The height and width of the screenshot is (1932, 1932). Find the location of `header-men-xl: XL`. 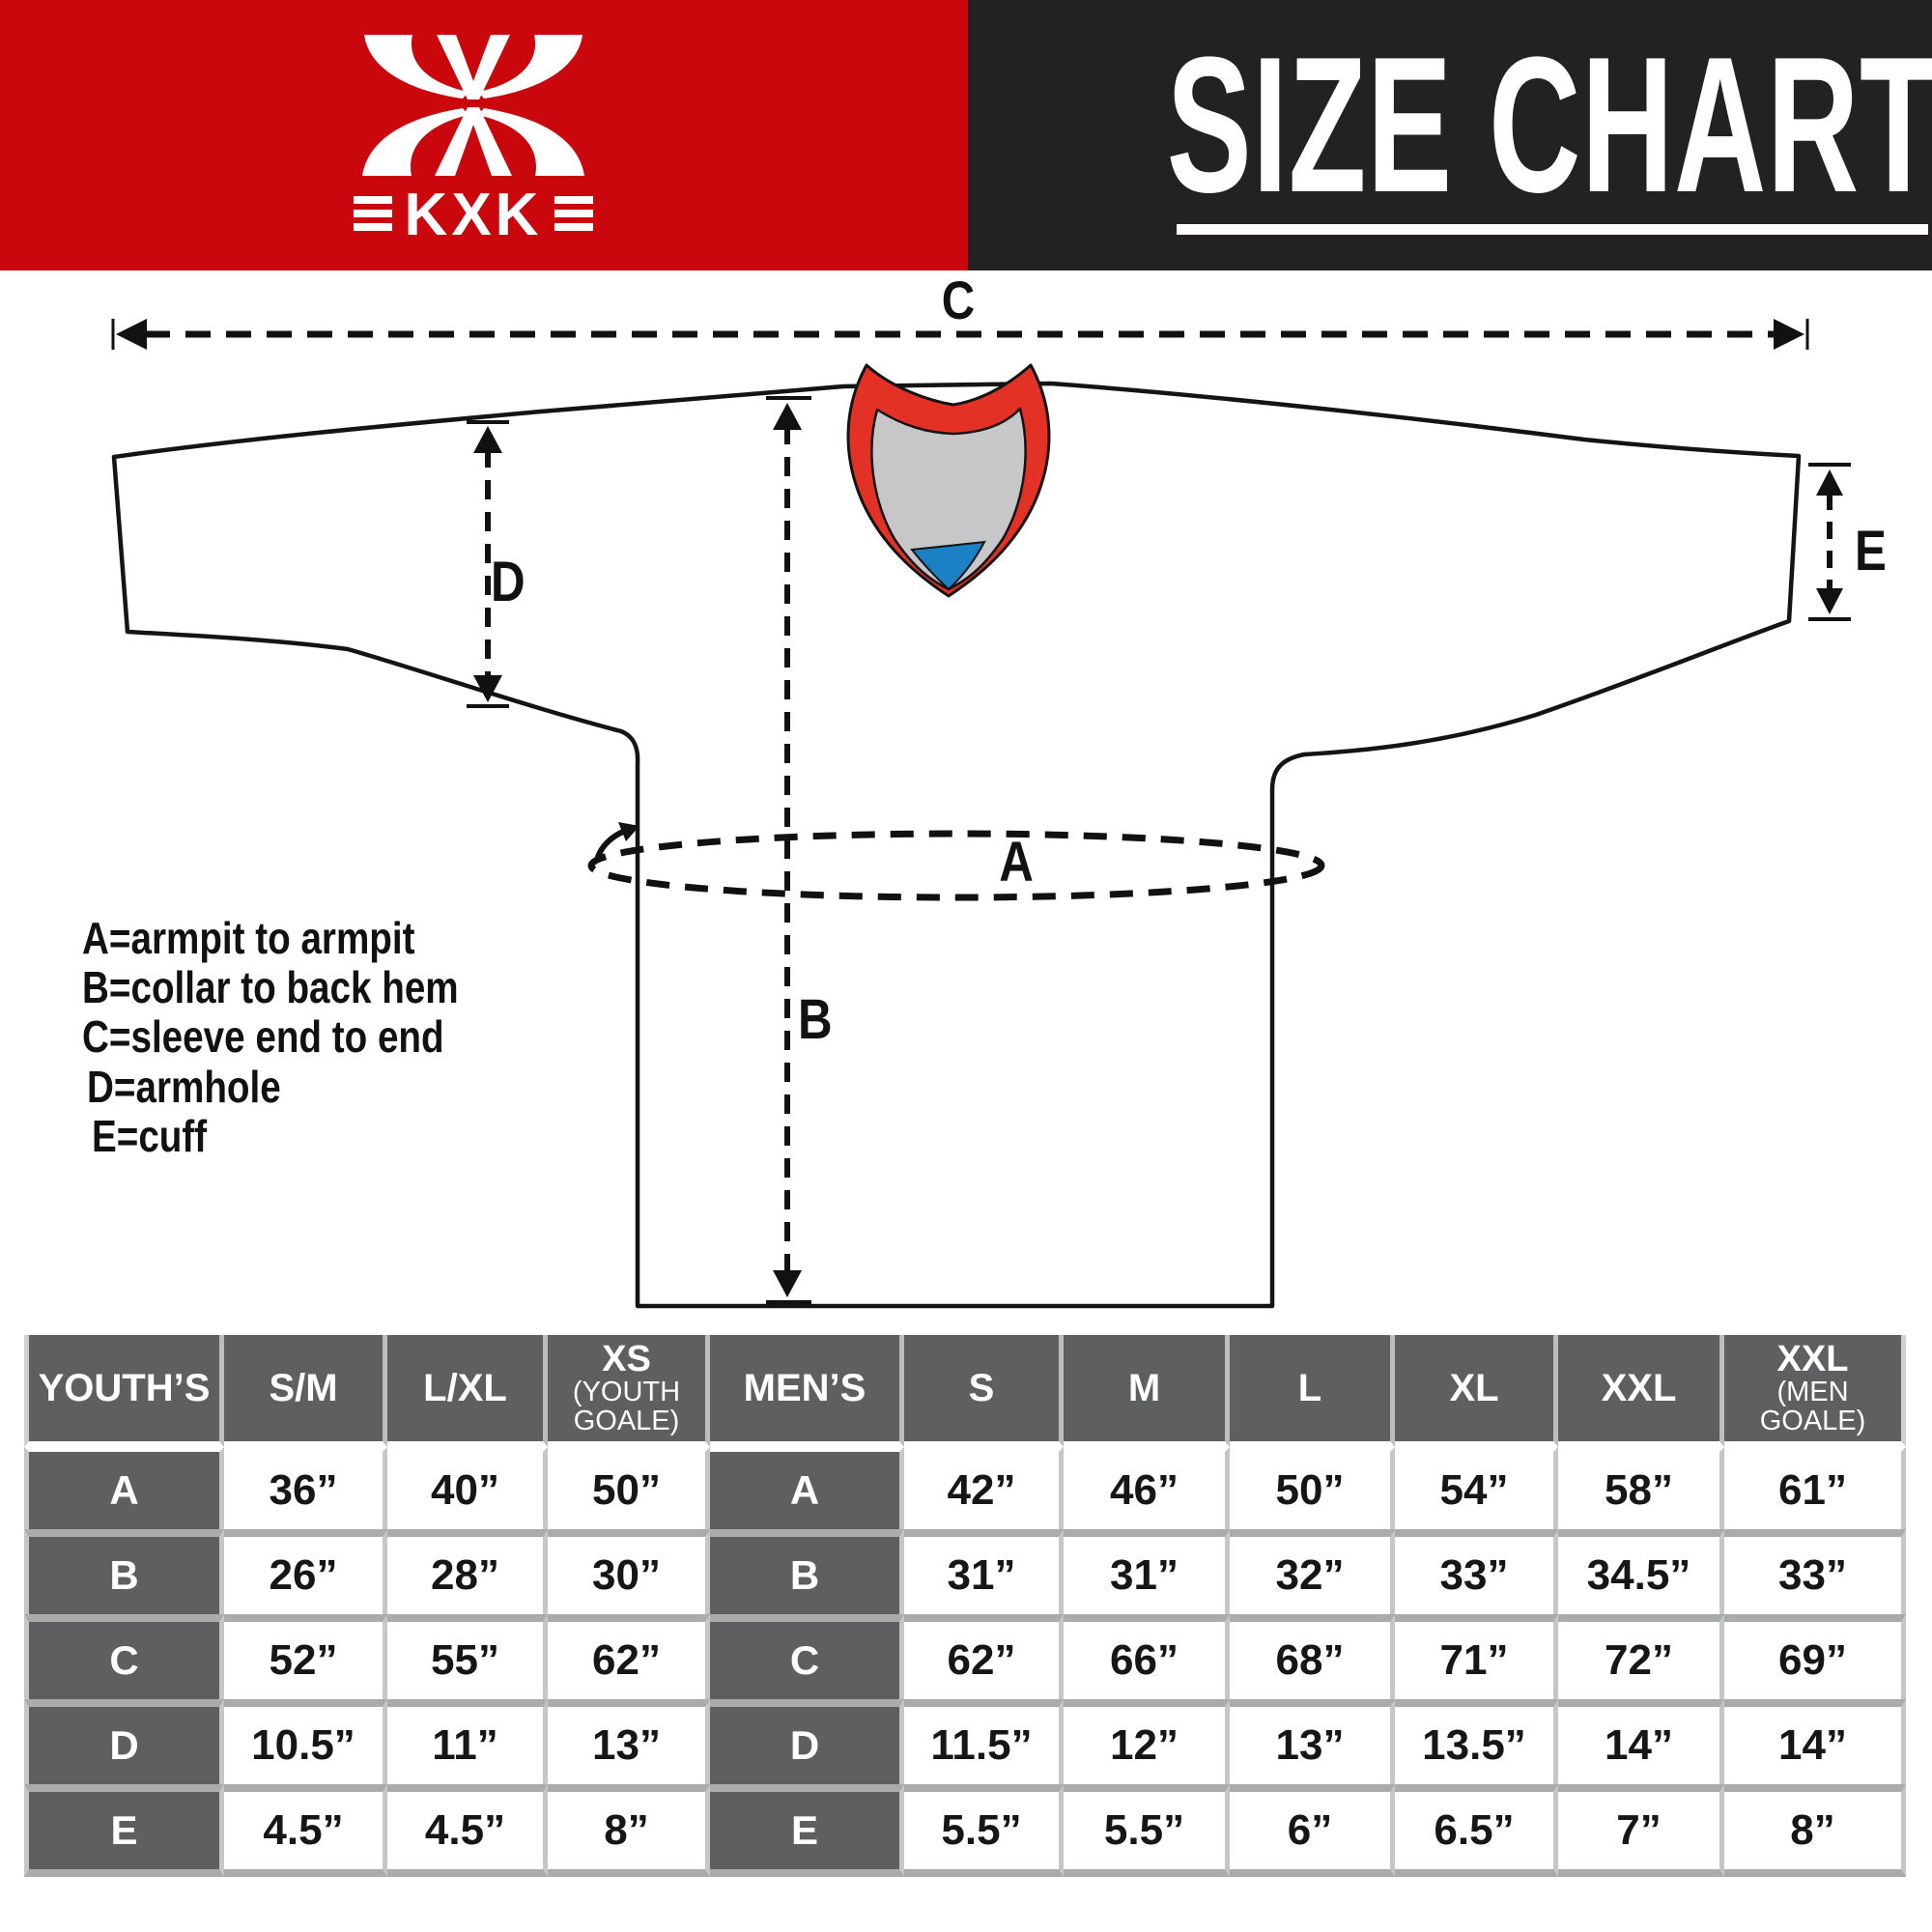

header-men-xl: XL is located at coordinates (1476, 1391).